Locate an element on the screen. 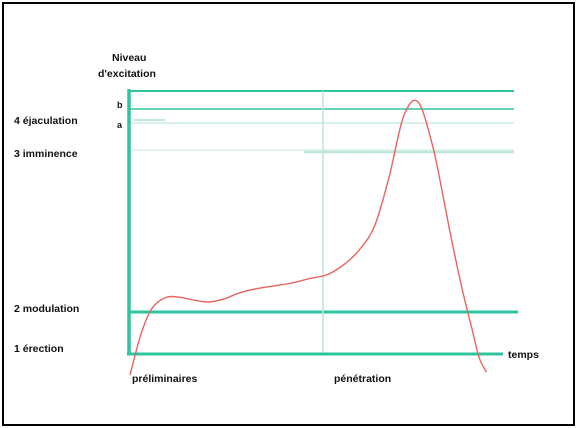 This screenshot has height=428, width=577. x-phase-label-penetration: pénétration is located at coordinates (362, 379).